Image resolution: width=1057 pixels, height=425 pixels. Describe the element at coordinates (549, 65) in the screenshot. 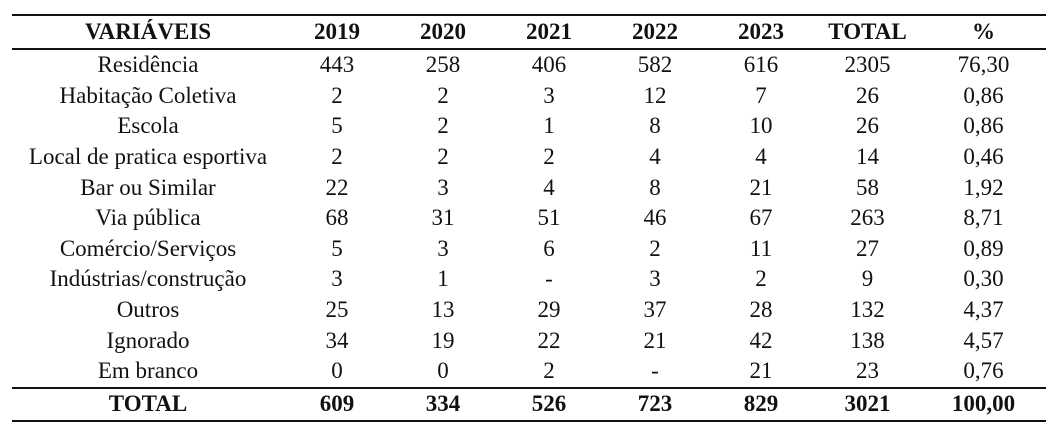

I see `cell-2021: 406` at that location.